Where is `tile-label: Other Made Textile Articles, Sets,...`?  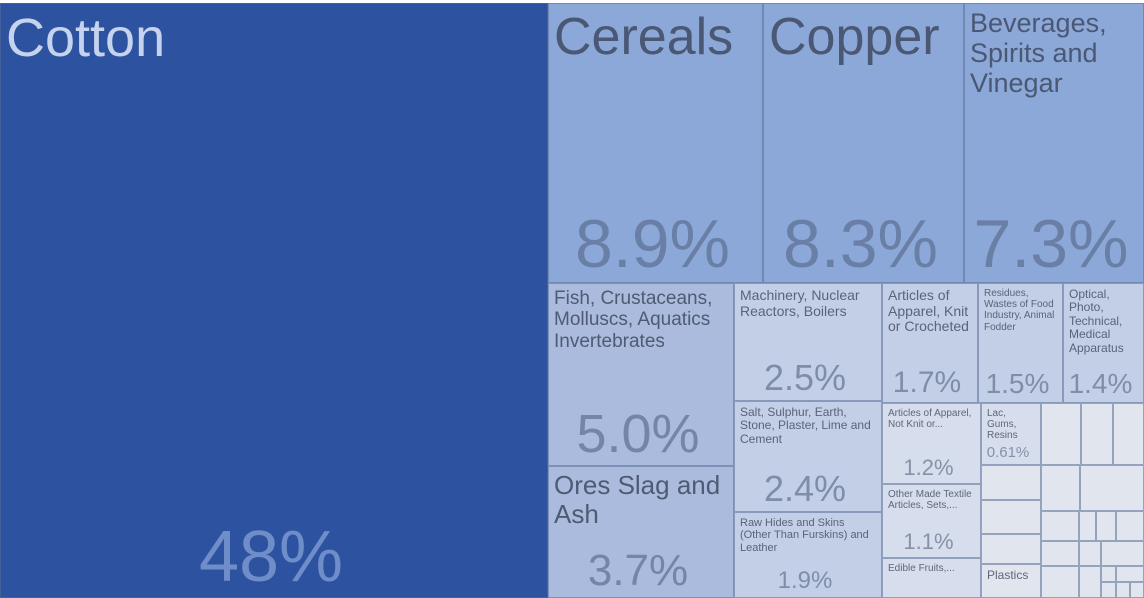 tile-label: Other Made Textile Articles, Sets,... is located at coordinates (930, 500).